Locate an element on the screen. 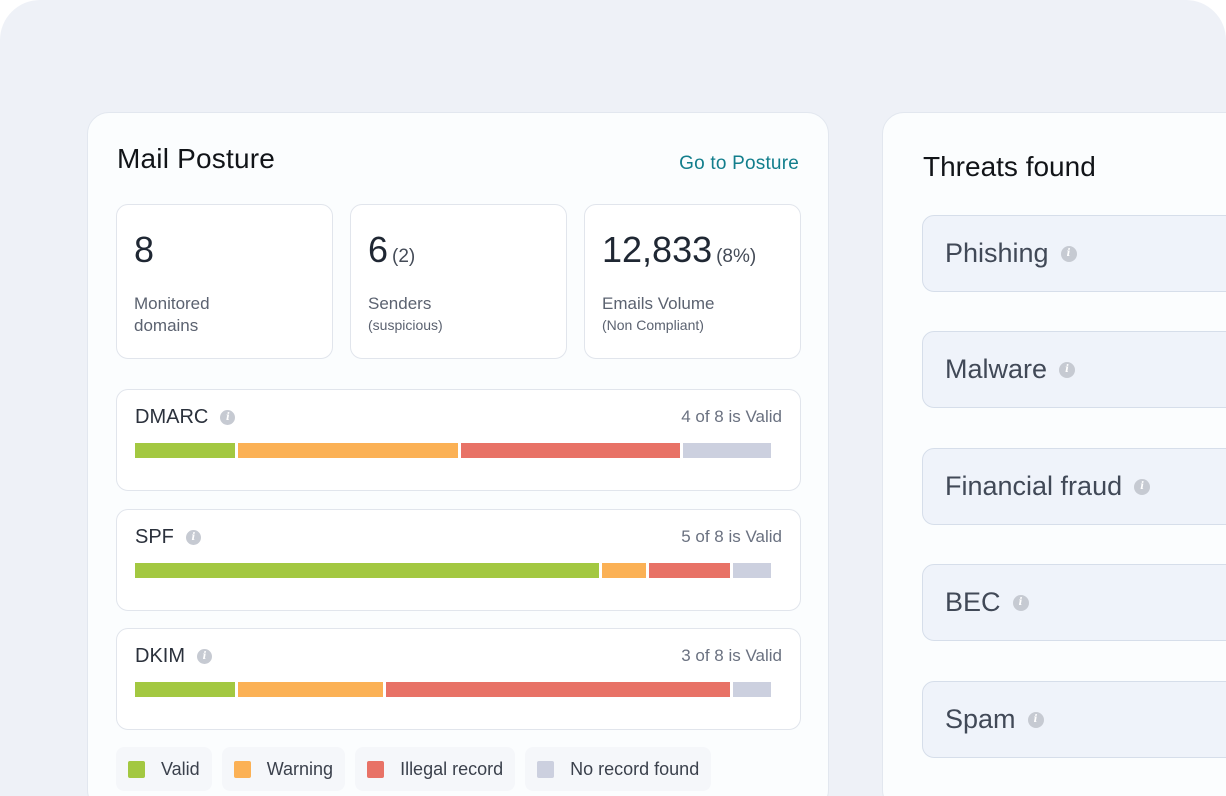 The width and height of the screenshot is (1226, 796). legend-no-record-found: No record found is located at coordinates (618, 769).